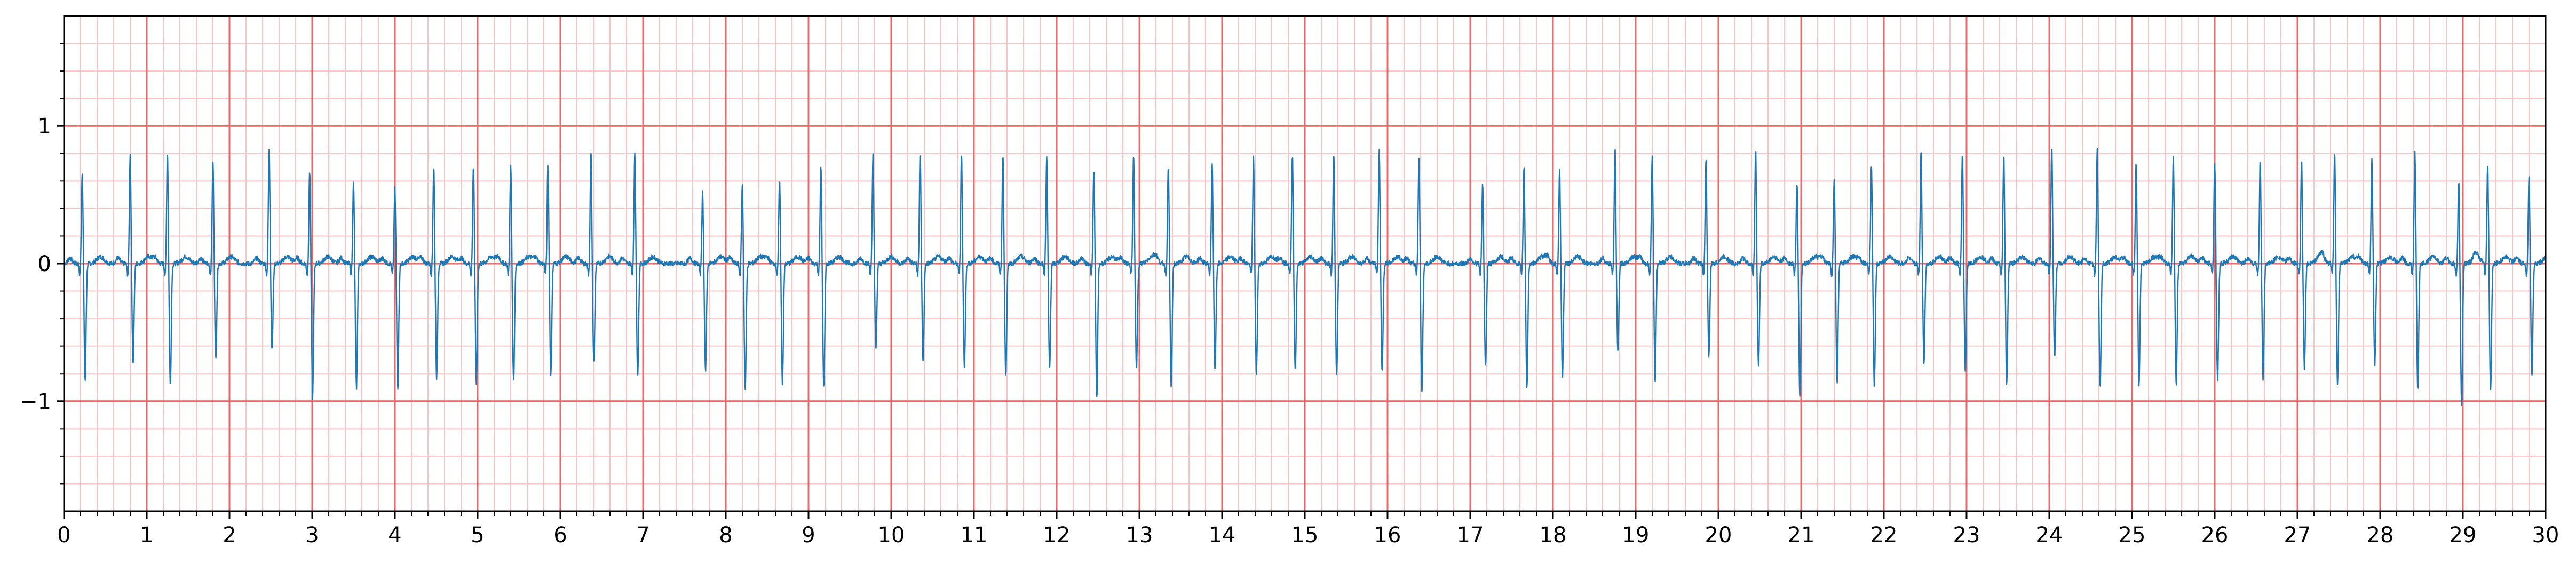 Image resolution: width=2576 pixels, height=563 pixels. Describe the element at coordinates (229, 535) in the screenshot. I see `x-tick-label: 2` at that location.